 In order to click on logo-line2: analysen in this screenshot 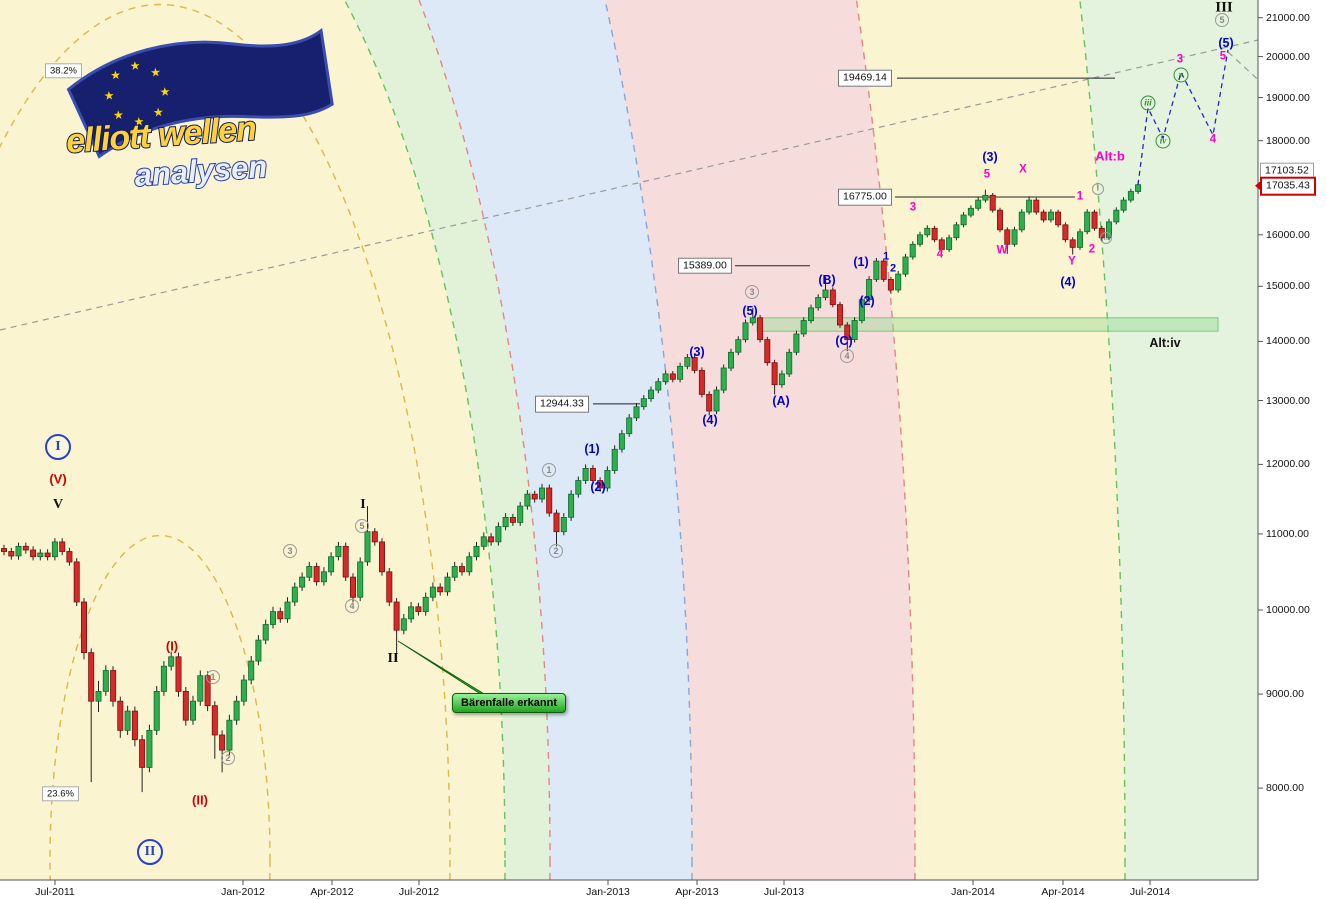, I will do `click(200, 171)`.